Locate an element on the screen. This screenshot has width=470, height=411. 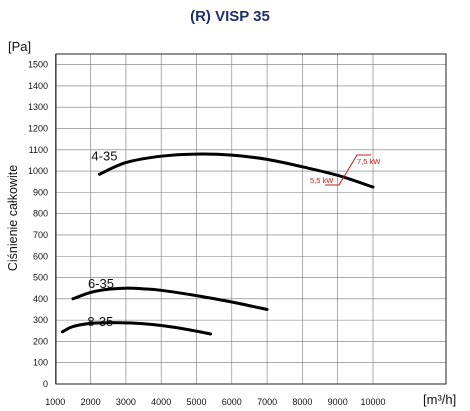
x-tick-label: 7000 is located at coordinates (267, 402).